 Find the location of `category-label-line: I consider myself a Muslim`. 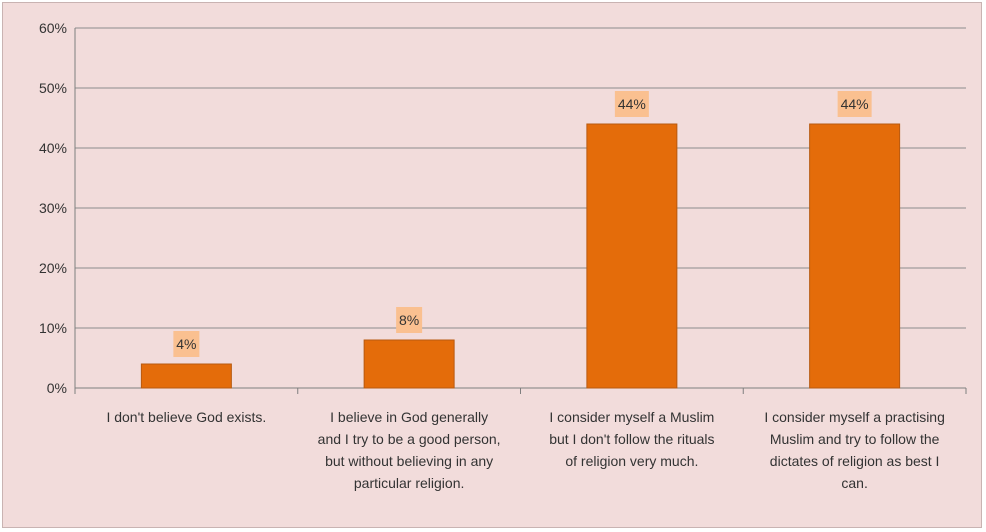

category-label-line: I consider myself a Muslim is located at coordinates (631, 417).